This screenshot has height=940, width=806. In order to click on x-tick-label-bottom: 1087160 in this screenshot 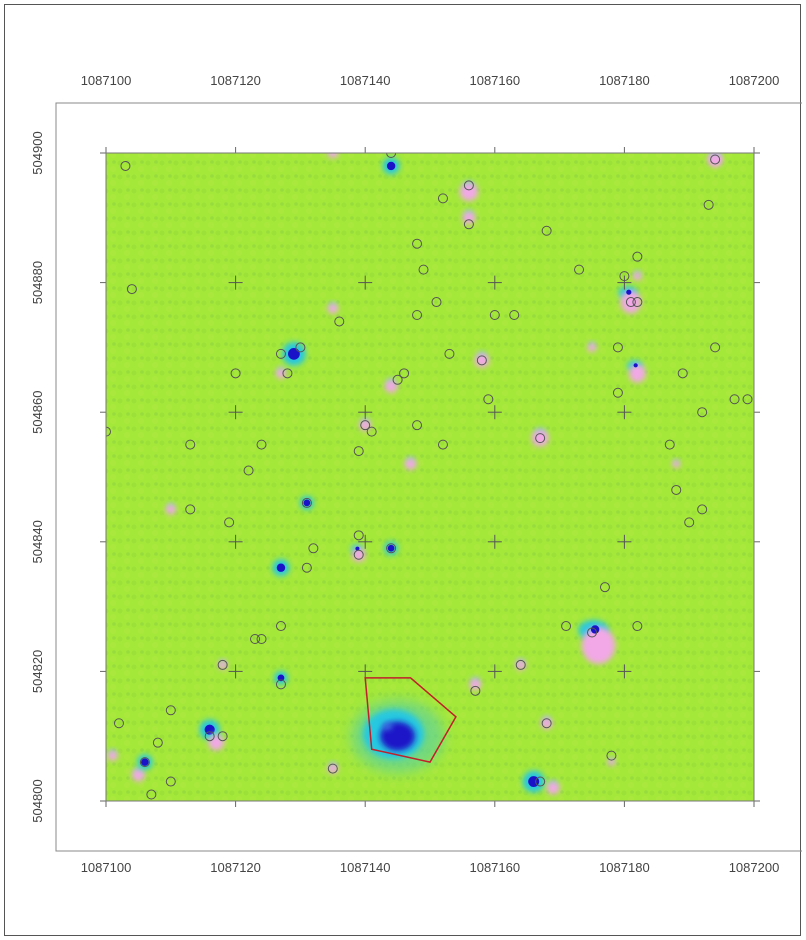, I will do `click(494, 867)`.